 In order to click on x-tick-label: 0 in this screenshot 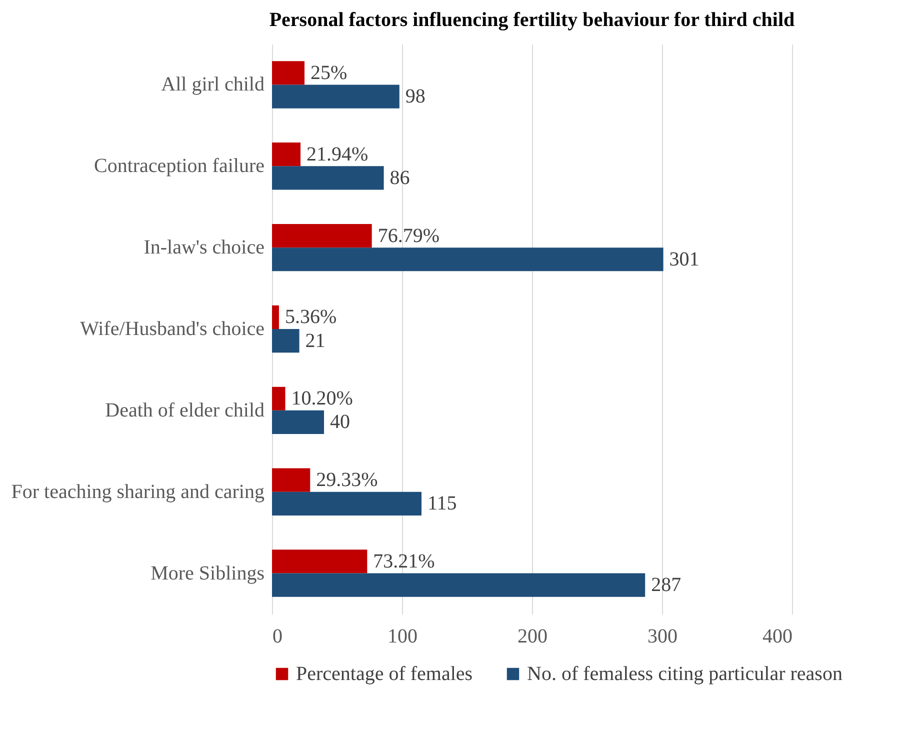, I will do `click(277, 637)`.